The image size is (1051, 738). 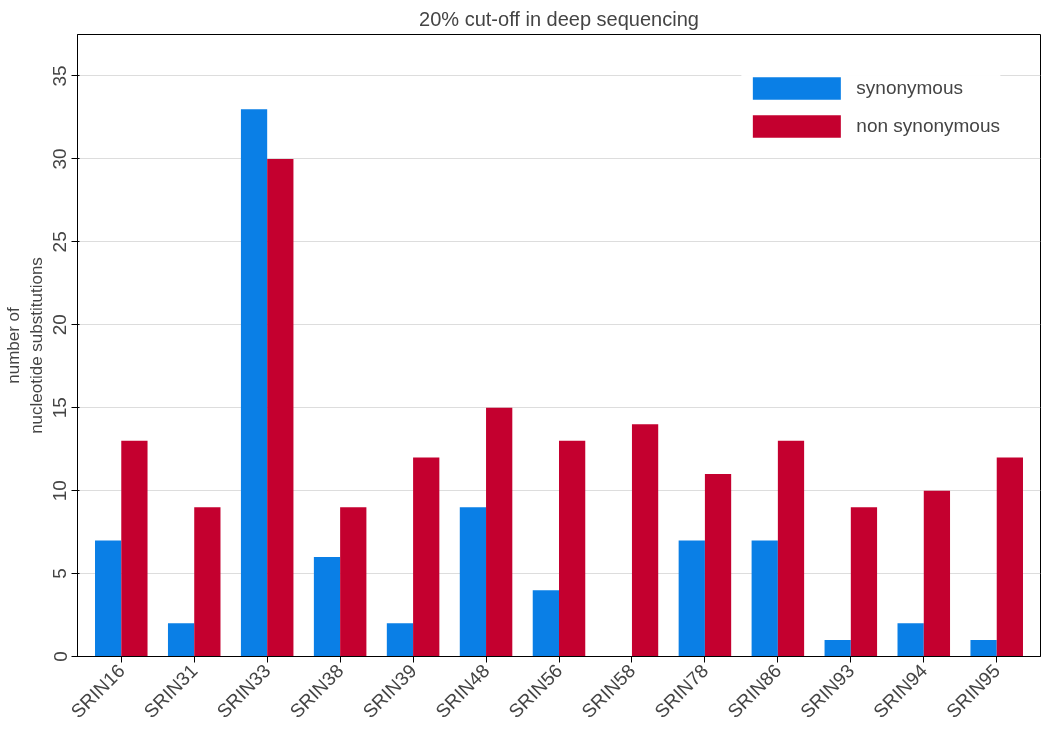 I want to click on y-tick-label: 20, so click(x=60, y=325).